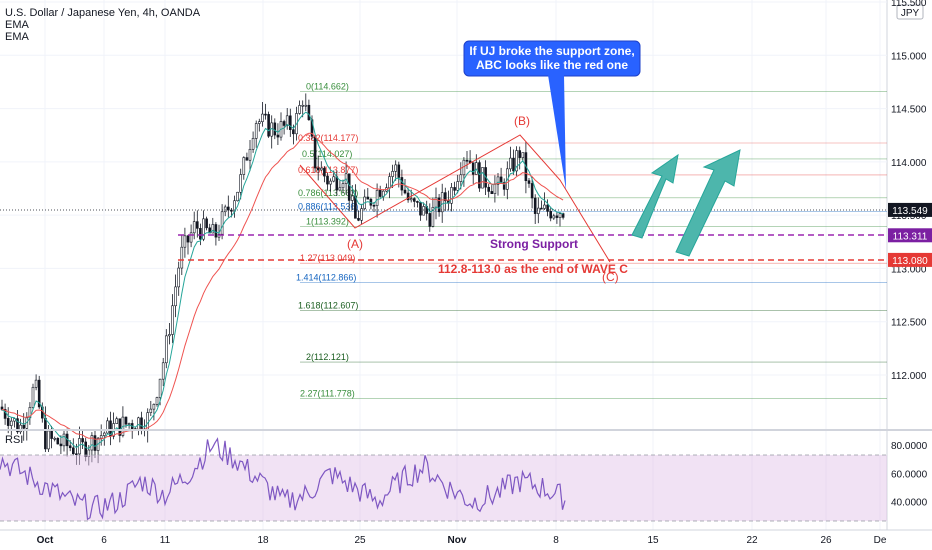  What do you see at coordinates (104, 540) in the screenshot?
I see `time-tick-label: 6` at bounding box center [104, 540].